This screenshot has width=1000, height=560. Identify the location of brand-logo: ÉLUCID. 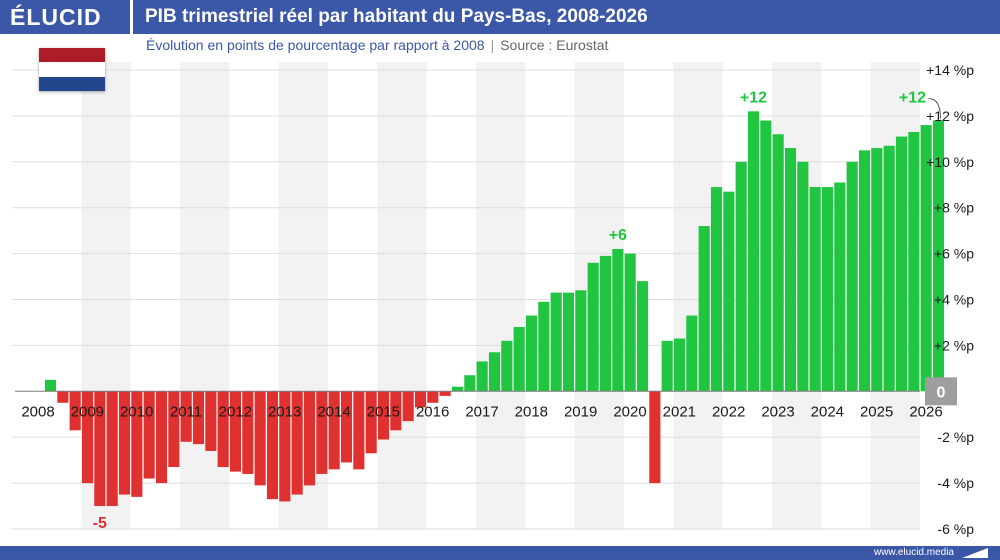
(56, 17).